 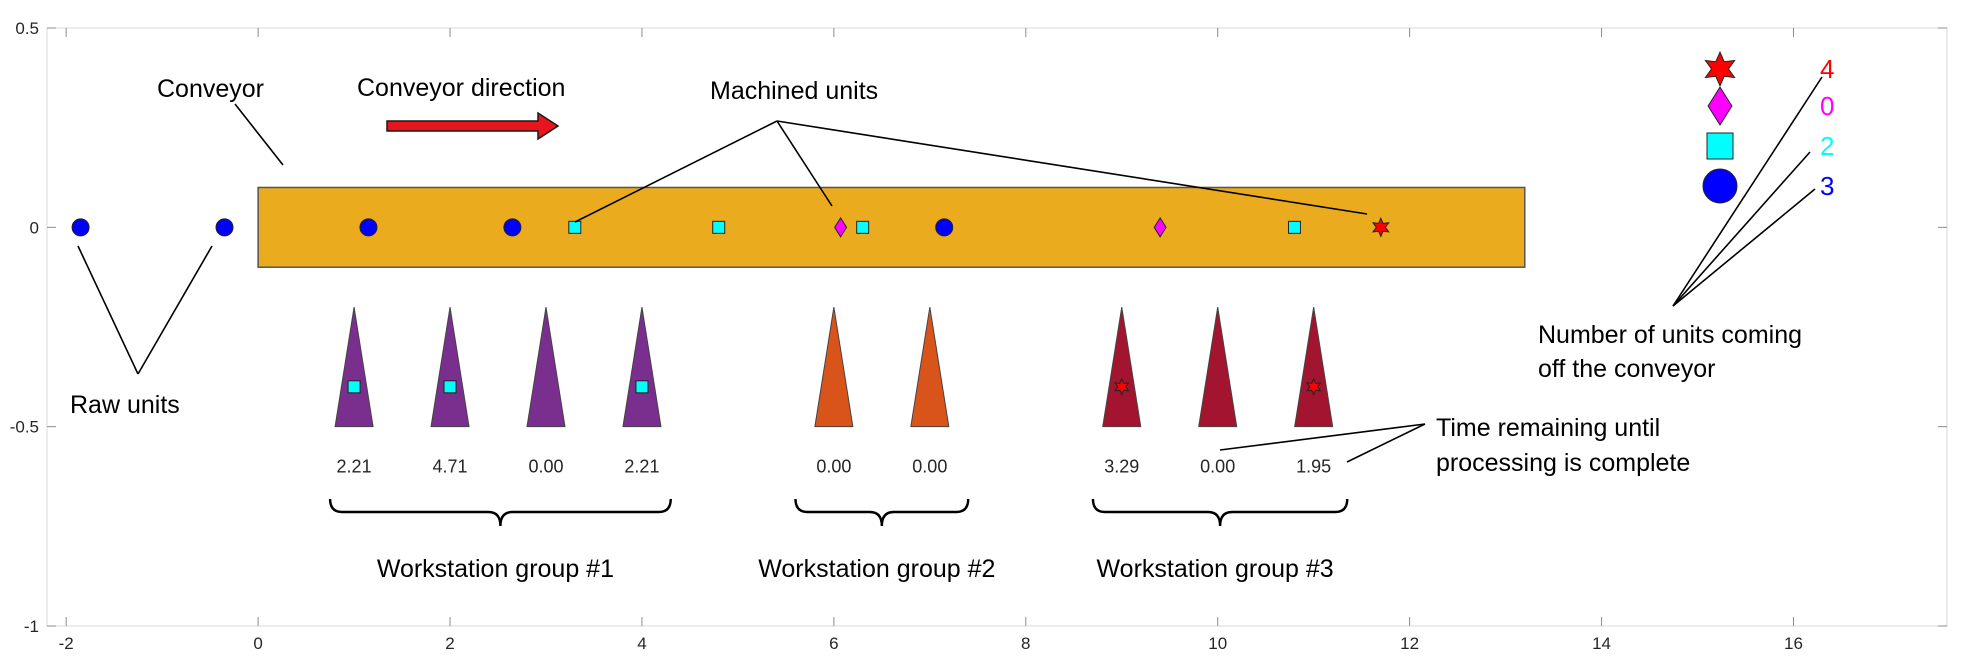 I want to click on conveyor-label: Conveyor, so click(x=210, y=89).